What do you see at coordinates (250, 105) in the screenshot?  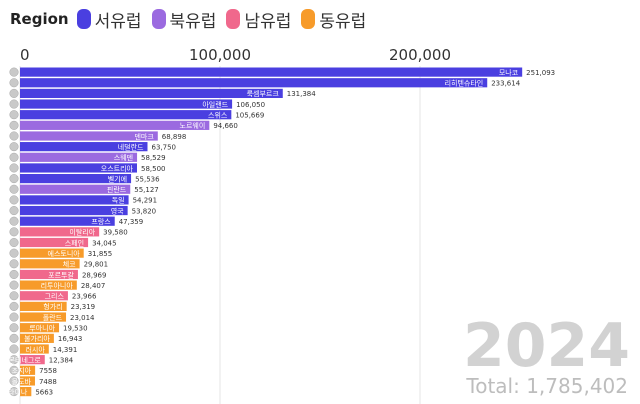 I see `bar-value-label: 106,050` at bounding box center [250, 105].